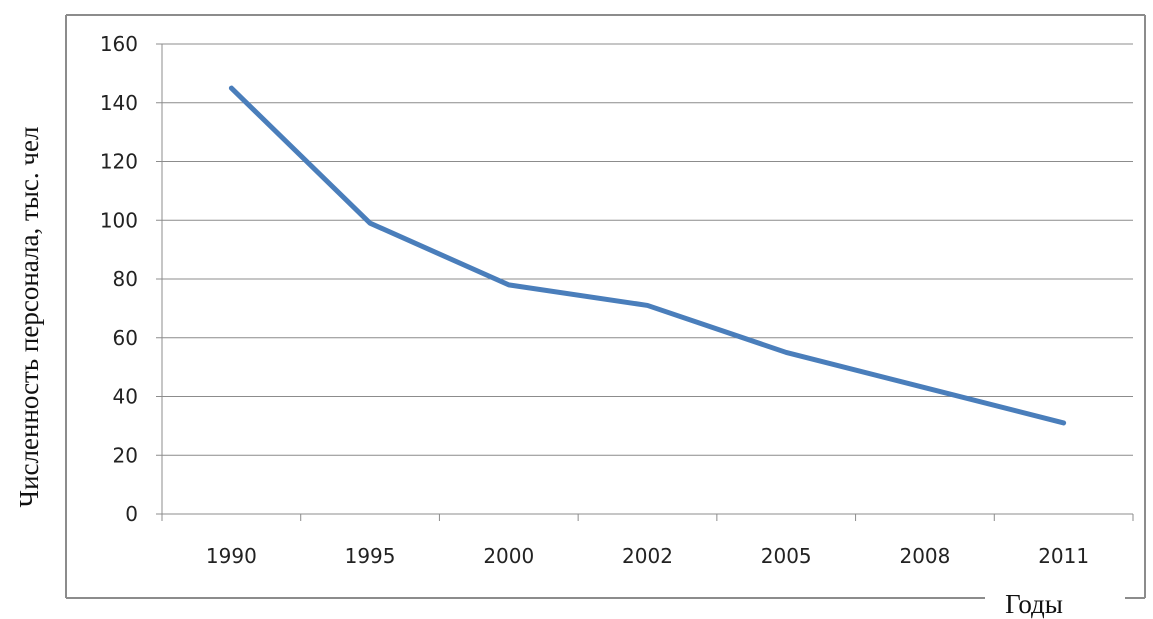  What do you see at coordinates (119, 44) in the screenshot?
I see `y-tick-label: 160` at bounding box center [119, 44].